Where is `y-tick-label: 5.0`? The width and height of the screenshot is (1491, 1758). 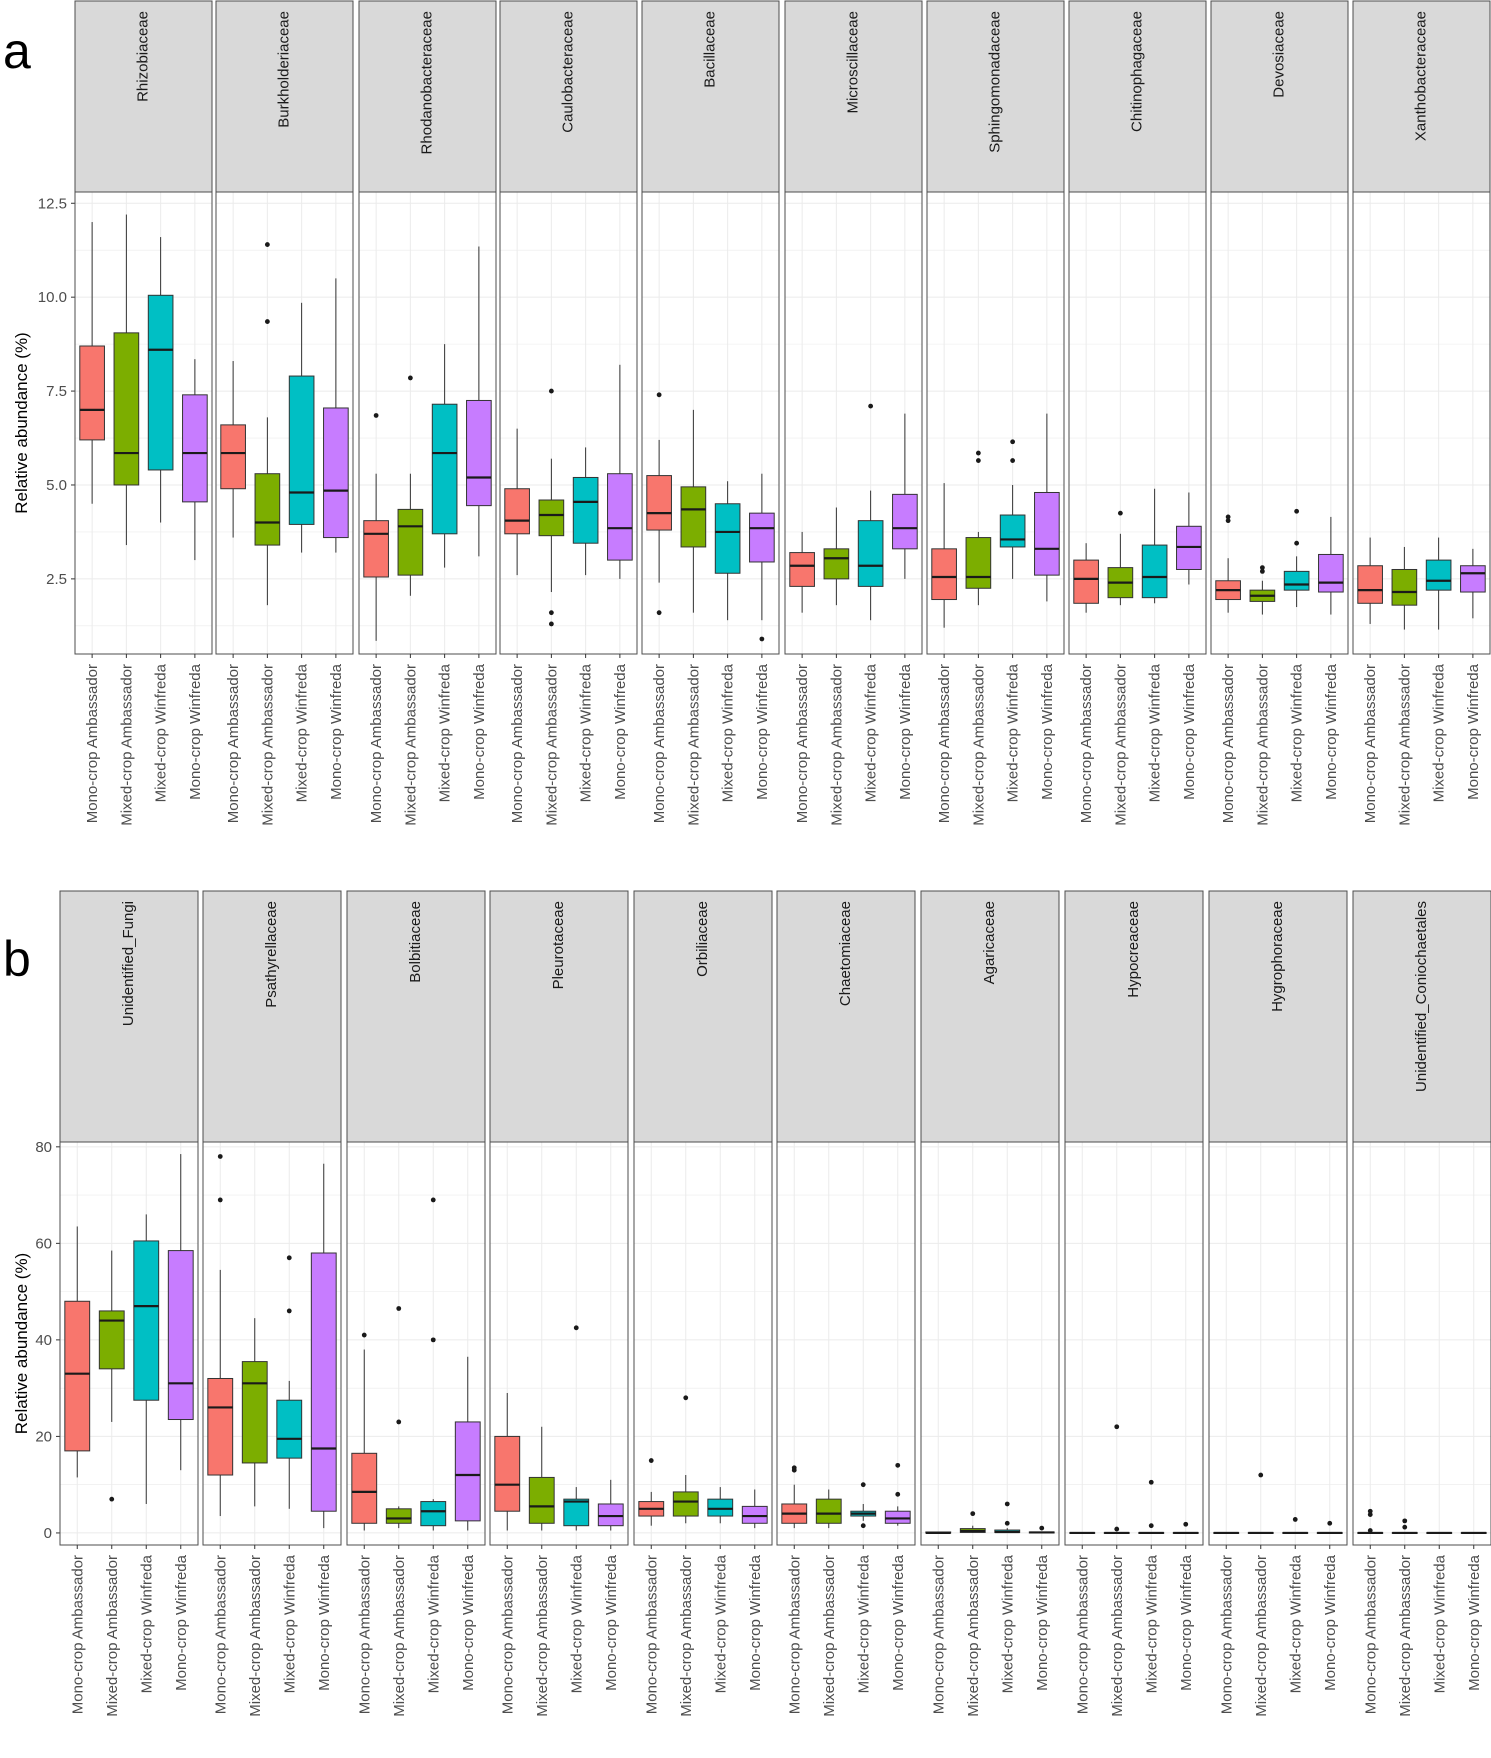
y-tick-label: 5.0 is located at coordinates (56, 485).